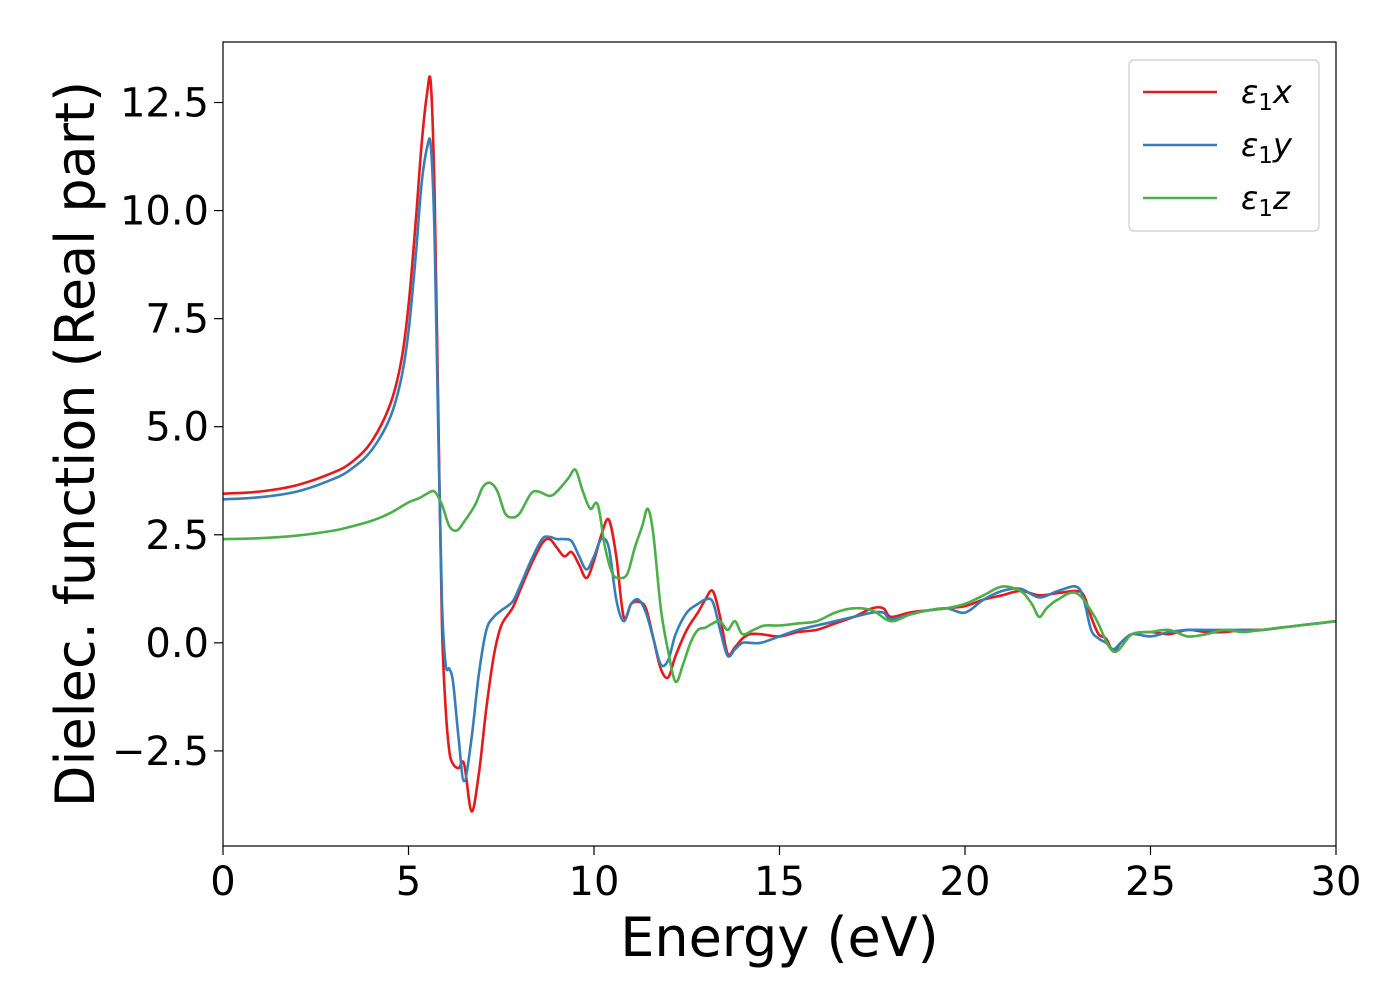 This screenshot has width=1400, height=1000. I want to click on x-tick-label: 20, so click(965, 882).